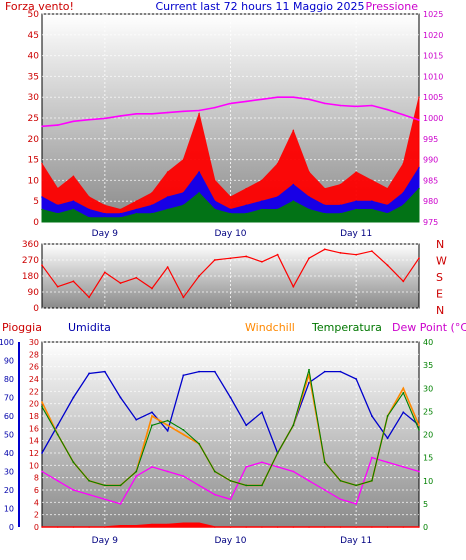 The image size is (466, 560). What do you see at coordinates (34, 391) in the screenshot?
I see `rain-tick-label: 22` at bounding box center [34, 391].